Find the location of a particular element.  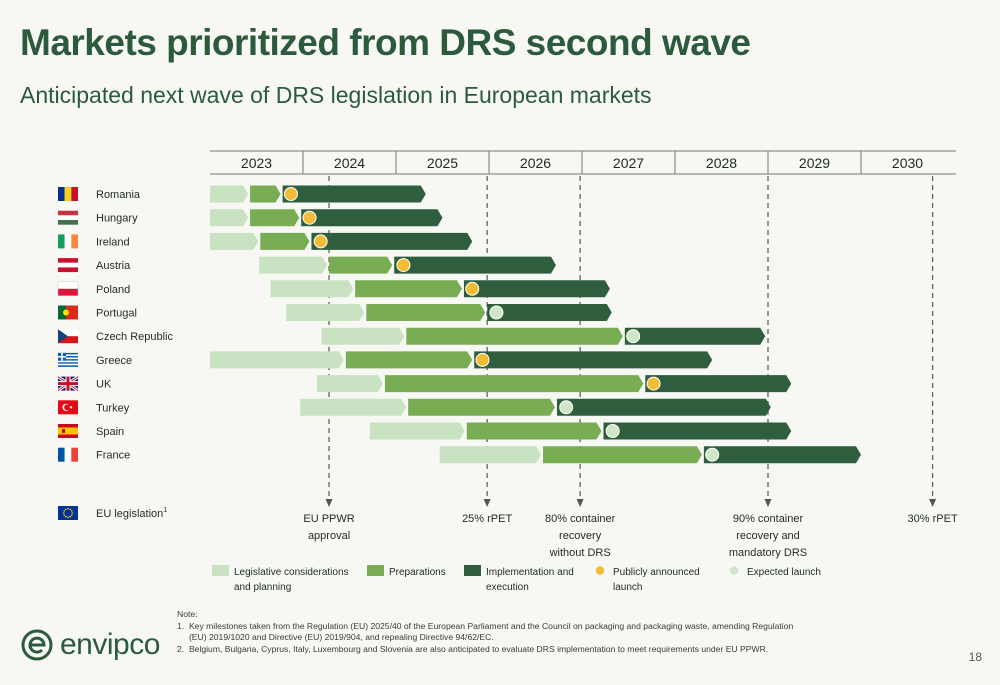

legend-label: Preparations is located at coordinates (417, 572).